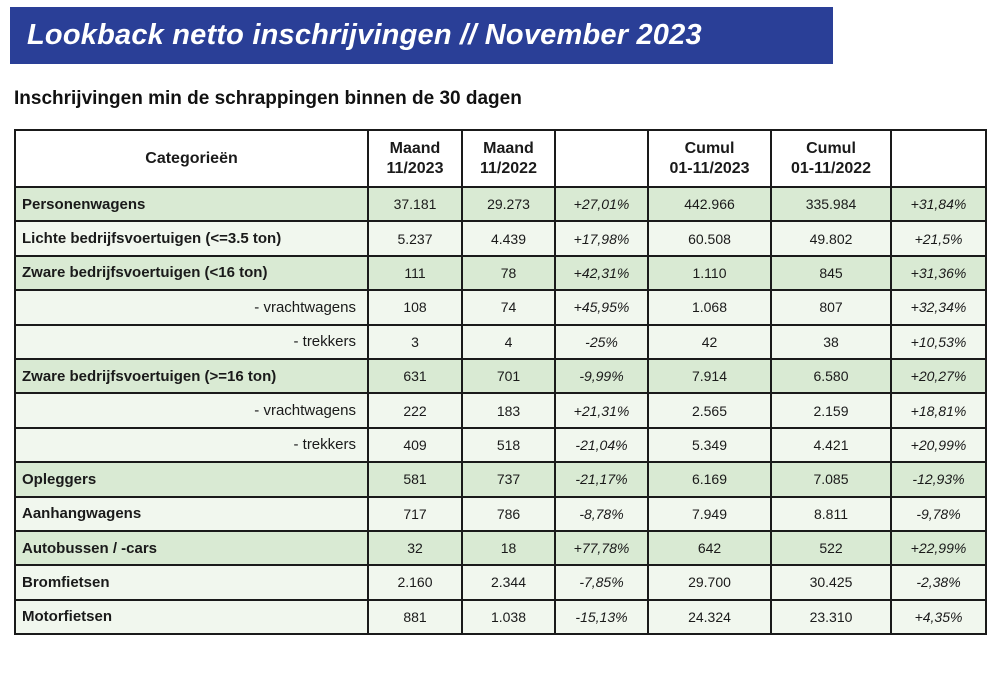 This screenshot has height=678, width=1000. What do you see at coordinates (601, 513) in the screenshot?
I see `pct-maand-cell: -8,78%` at bounding box center [601, 513].